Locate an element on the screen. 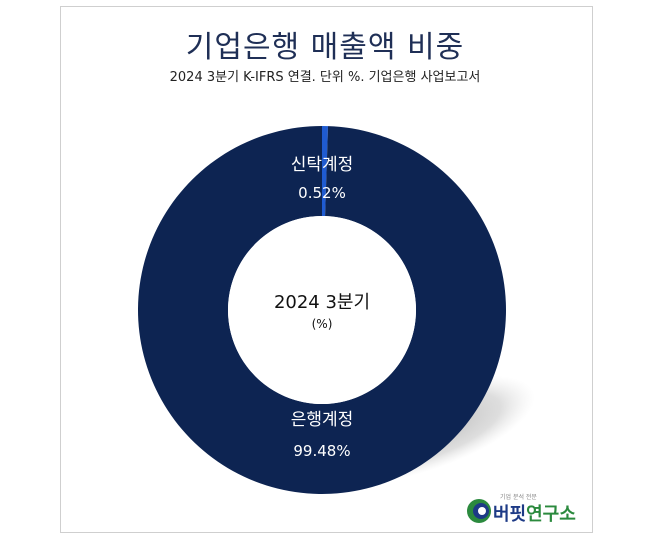 The image size is (650, 537). center-label: 2024 3분기 is located at coordinates (322, 302).